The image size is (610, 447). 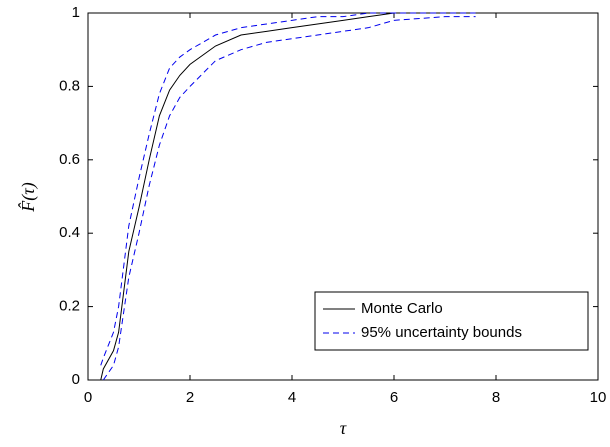 I want to click on x-axis-label: τ, so click(x=343, y=428).